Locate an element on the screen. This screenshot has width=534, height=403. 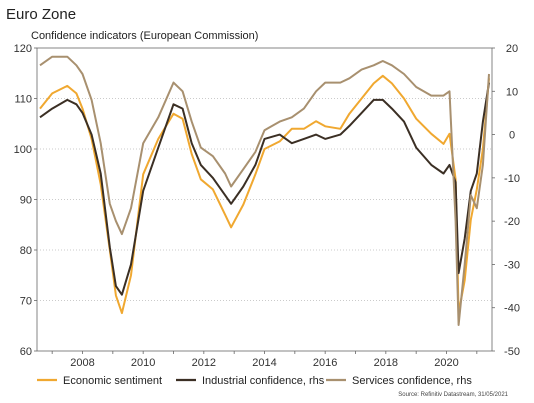
left-tick-label: 110 is located at coordinates (23, 100).